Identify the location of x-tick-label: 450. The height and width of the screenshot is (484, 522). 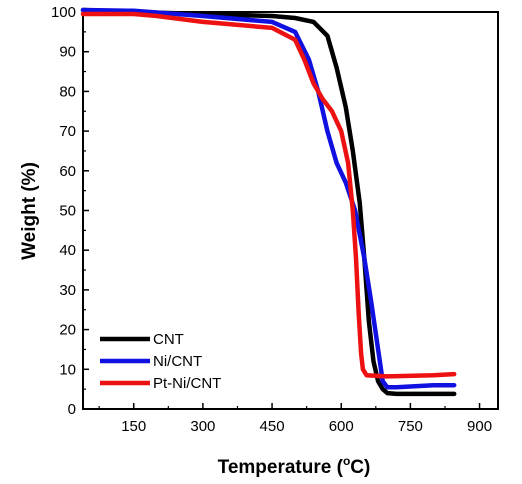
(272, 426).